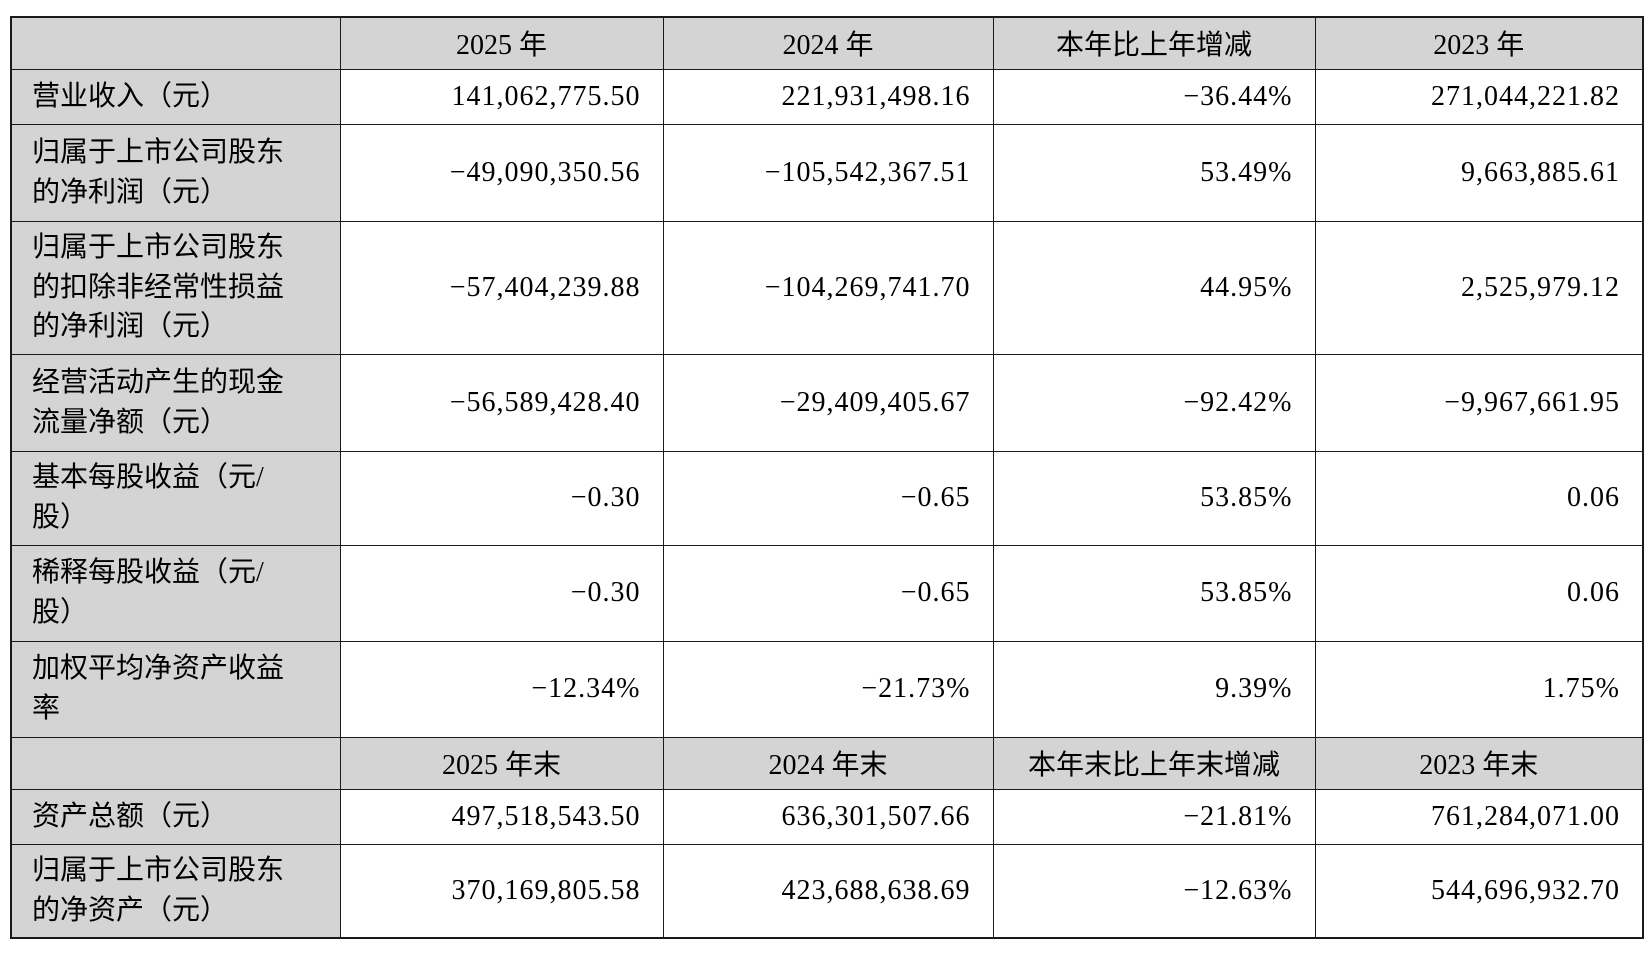 The image size is (1652, 960). Describe the element at coordinates (501, 287) in the screenshot. I see `cell-value: −57,404,239.88` at that location.